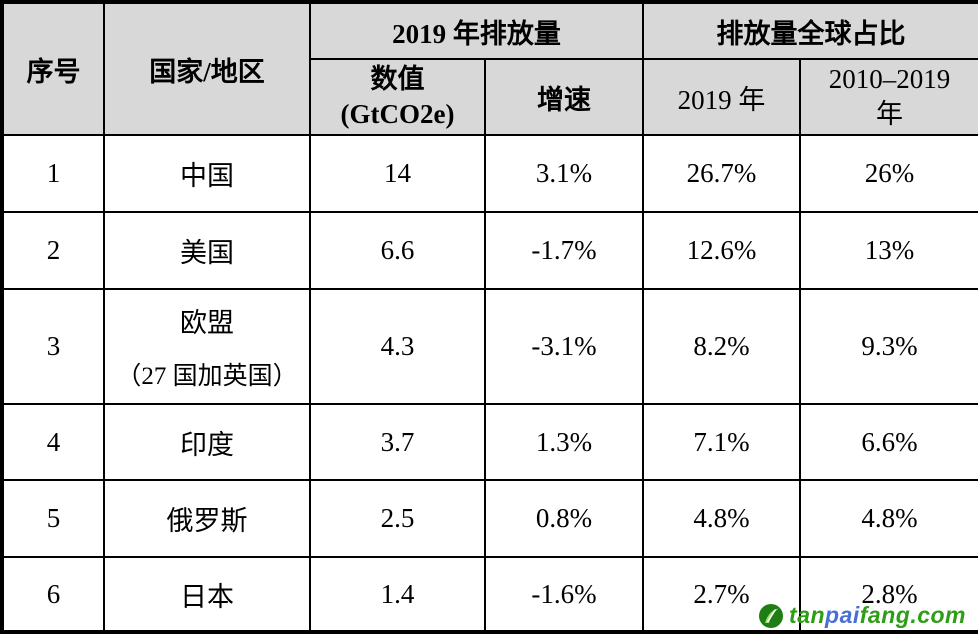 This screenshot has width=978, height=634. What do you see at coordinates (397, 442) in the screenshot?
I see `cell-value: 3.7` at bounding box center [397, 442].